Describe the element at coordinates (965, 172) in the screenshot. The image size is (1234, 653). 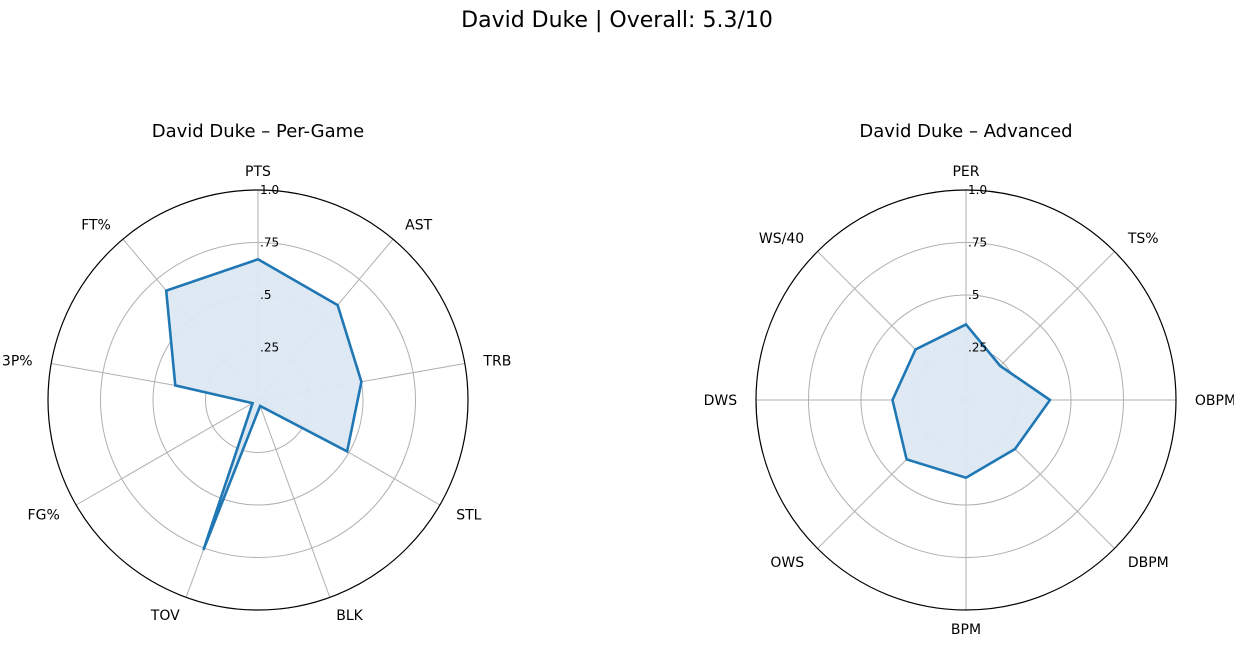
I see `category-label-per: PER` at that location.